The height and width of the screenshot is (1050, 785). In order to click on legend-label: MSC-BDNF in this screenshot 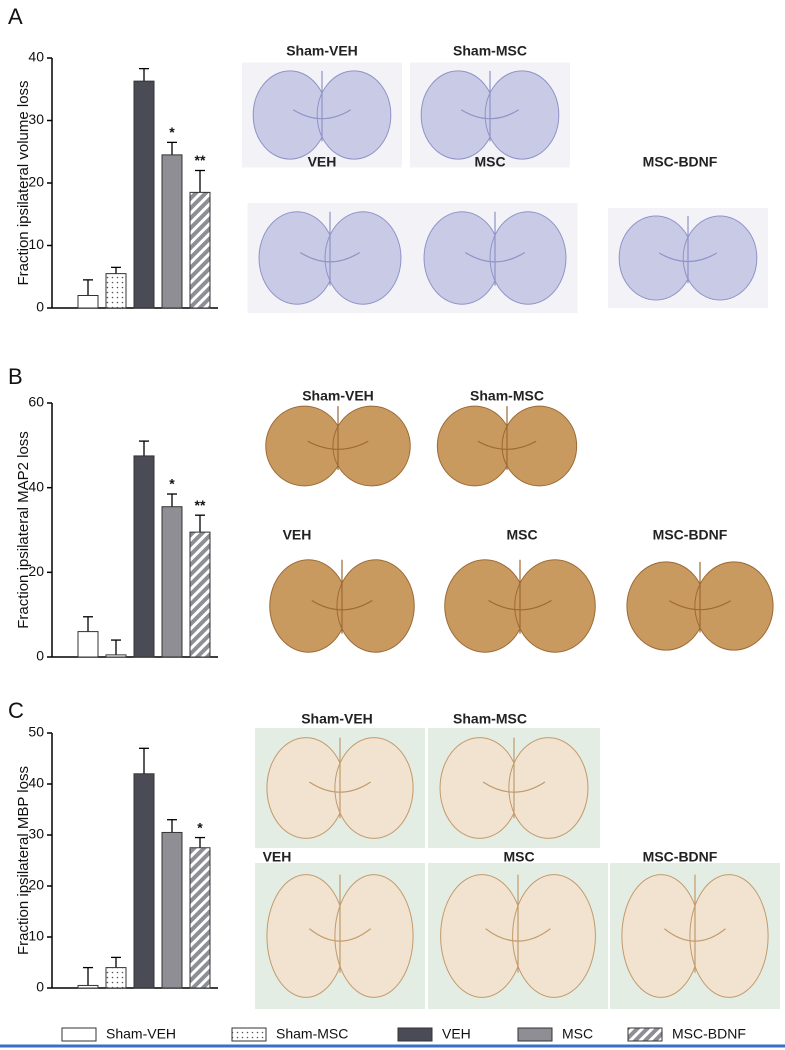, I will do `click(709, 1034)`.